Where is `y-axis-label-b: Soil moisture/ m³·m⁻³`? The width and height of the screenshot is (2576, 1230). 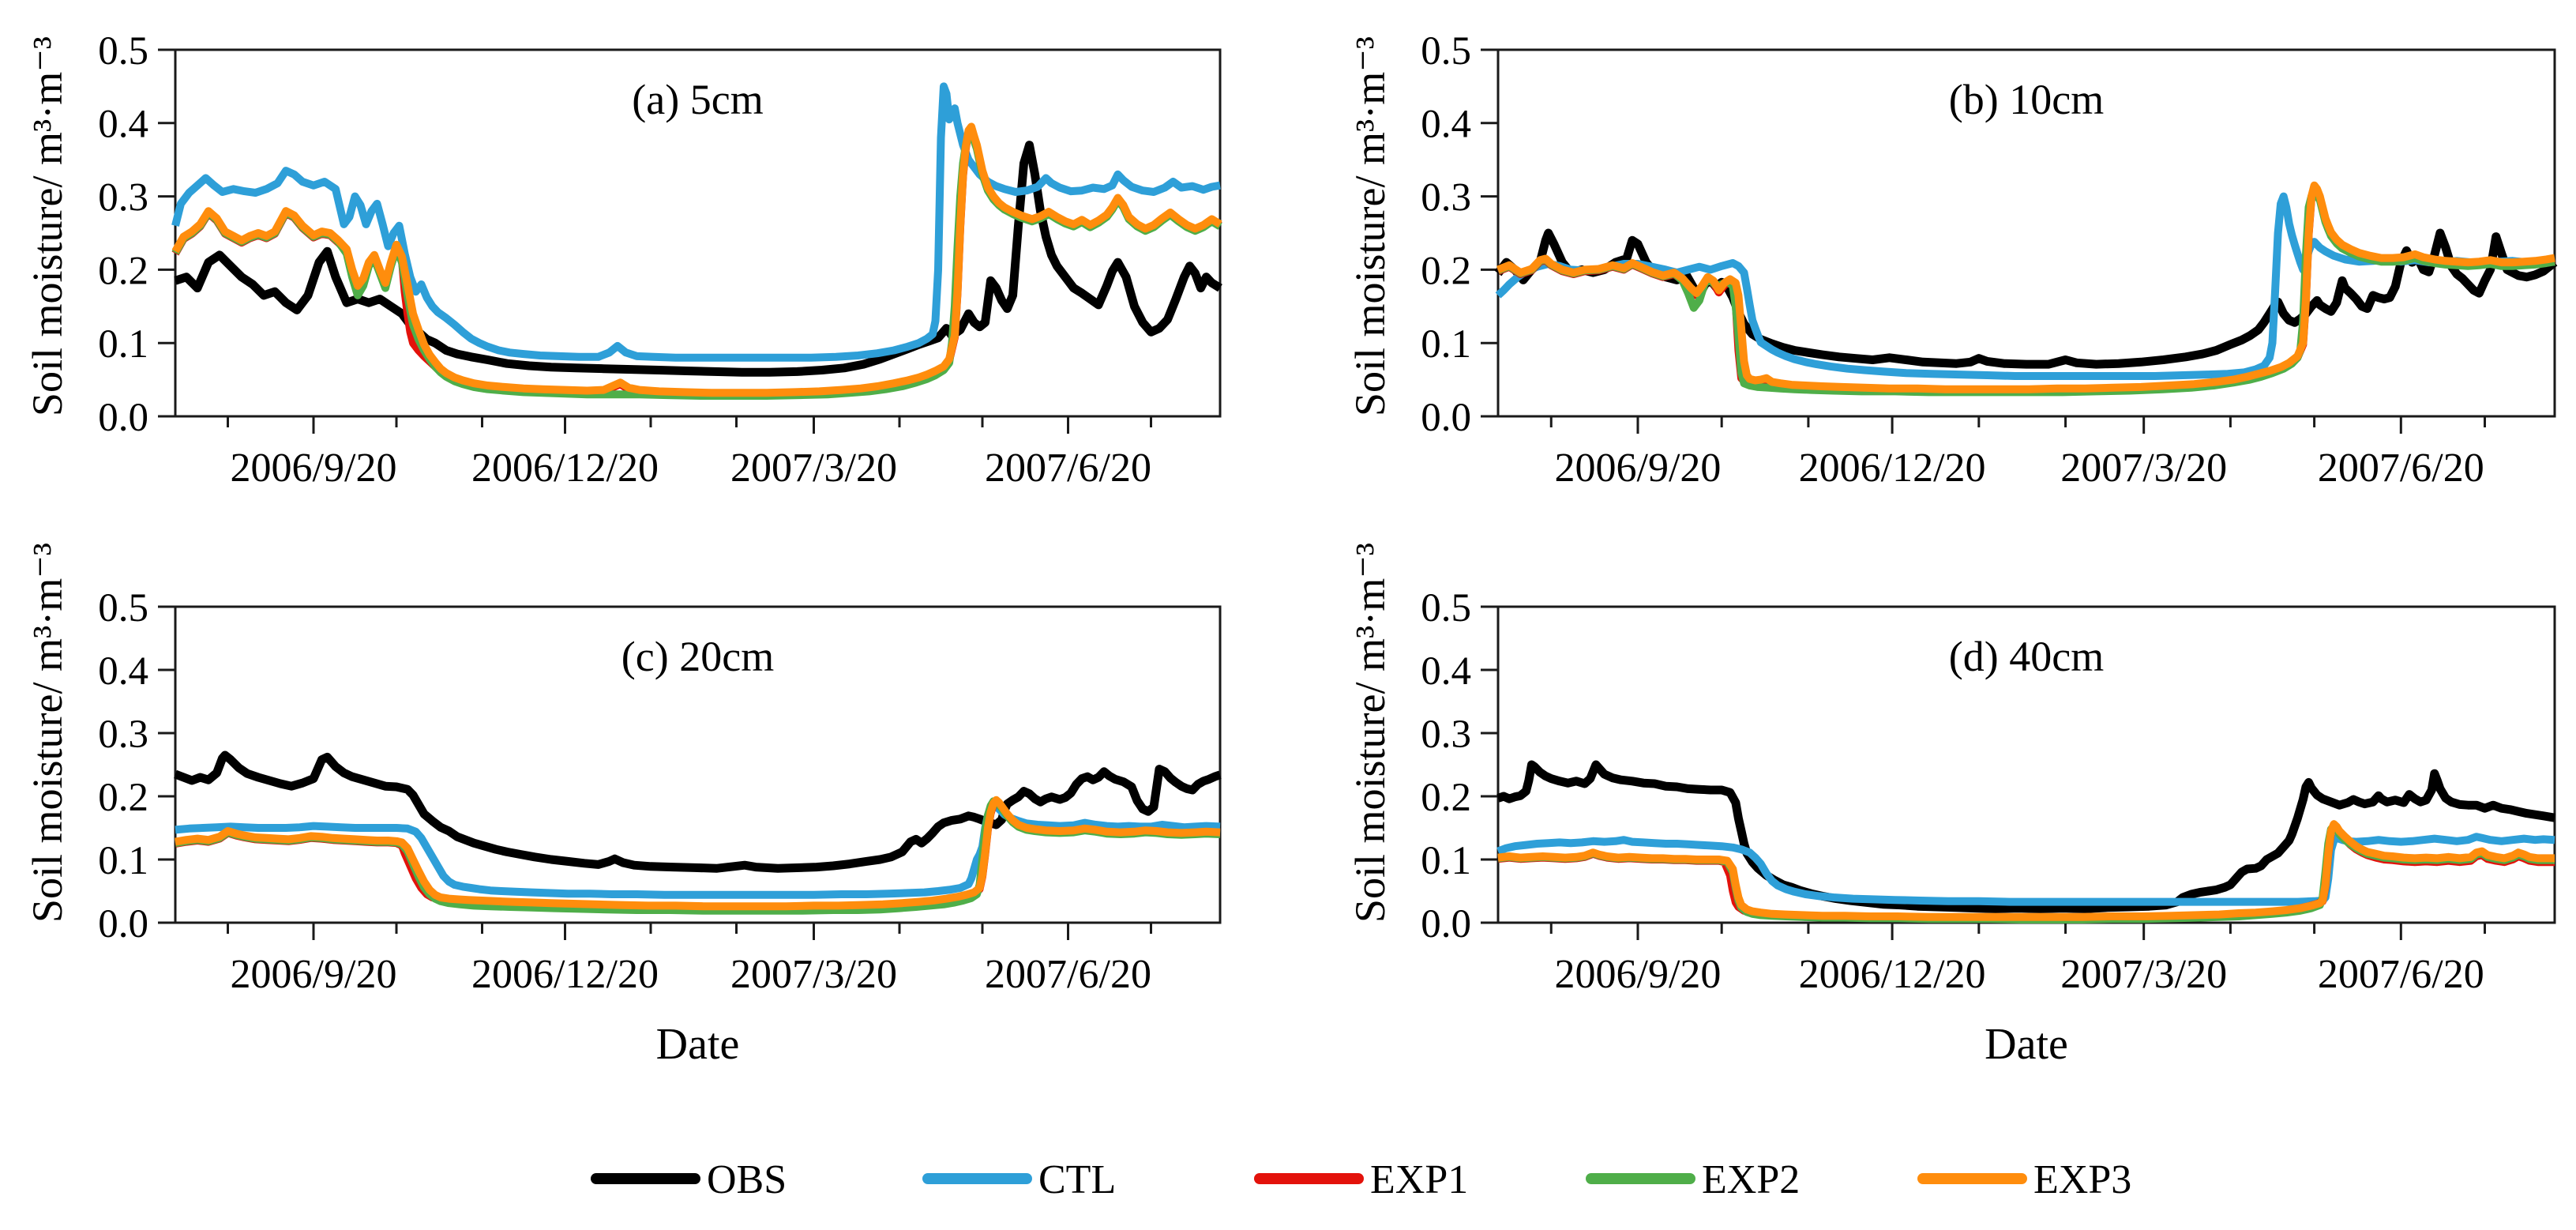
y-axis-label-b: Soil moisture/ m³·m⁻³ is located at coordinates (1370, 226).